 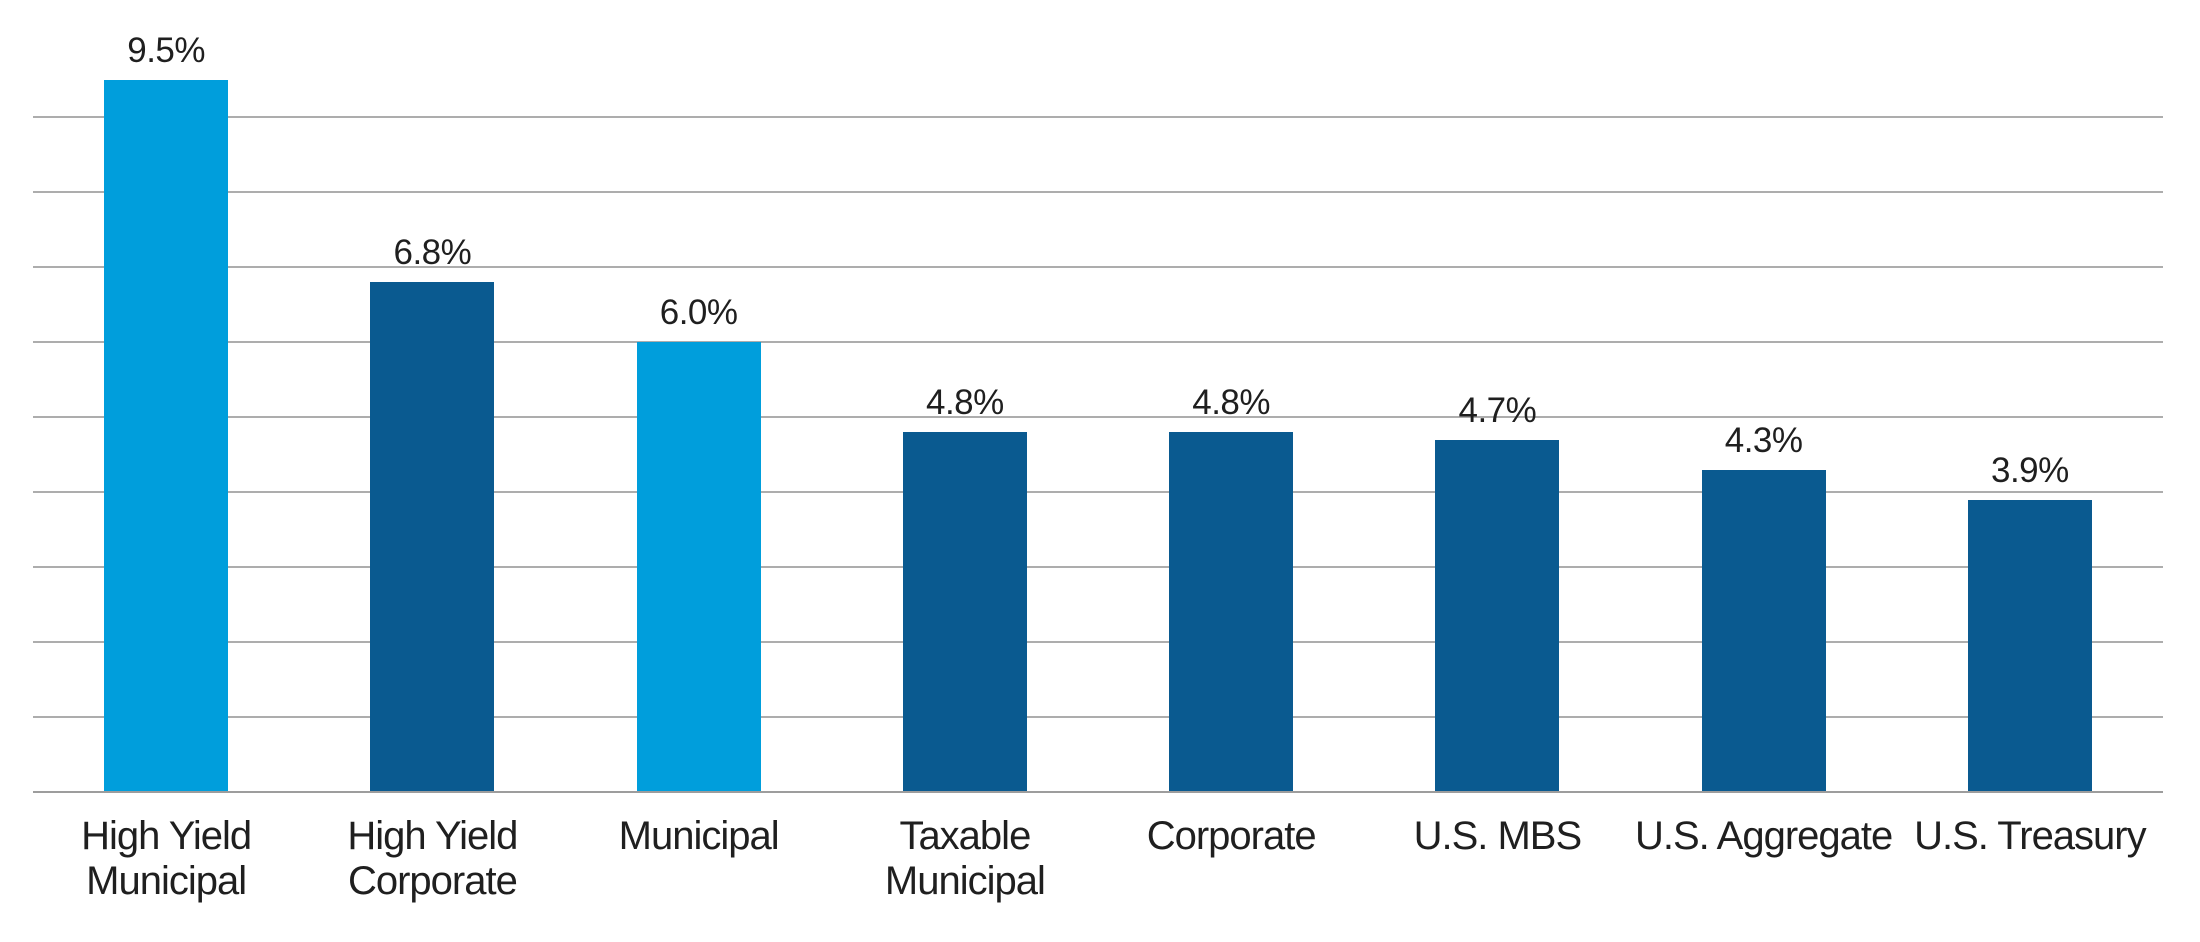 What do you see at coordinates (965, 858) in the screenshot?
I see `category-label: Taxable Municipal` at bounding box center [965, 858].